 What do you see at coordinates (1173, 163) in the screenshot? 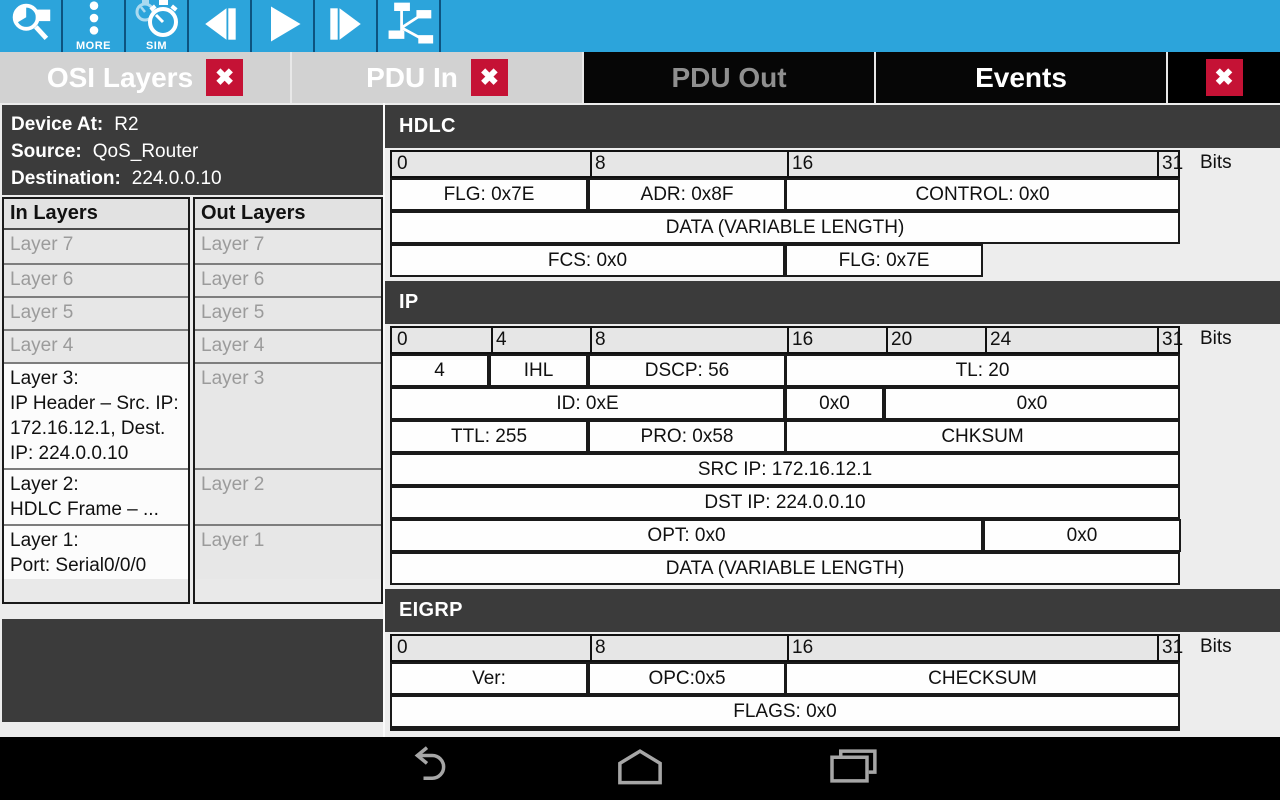
I see `ruler-tick-label: 31` at bounding box center [1173, 163].